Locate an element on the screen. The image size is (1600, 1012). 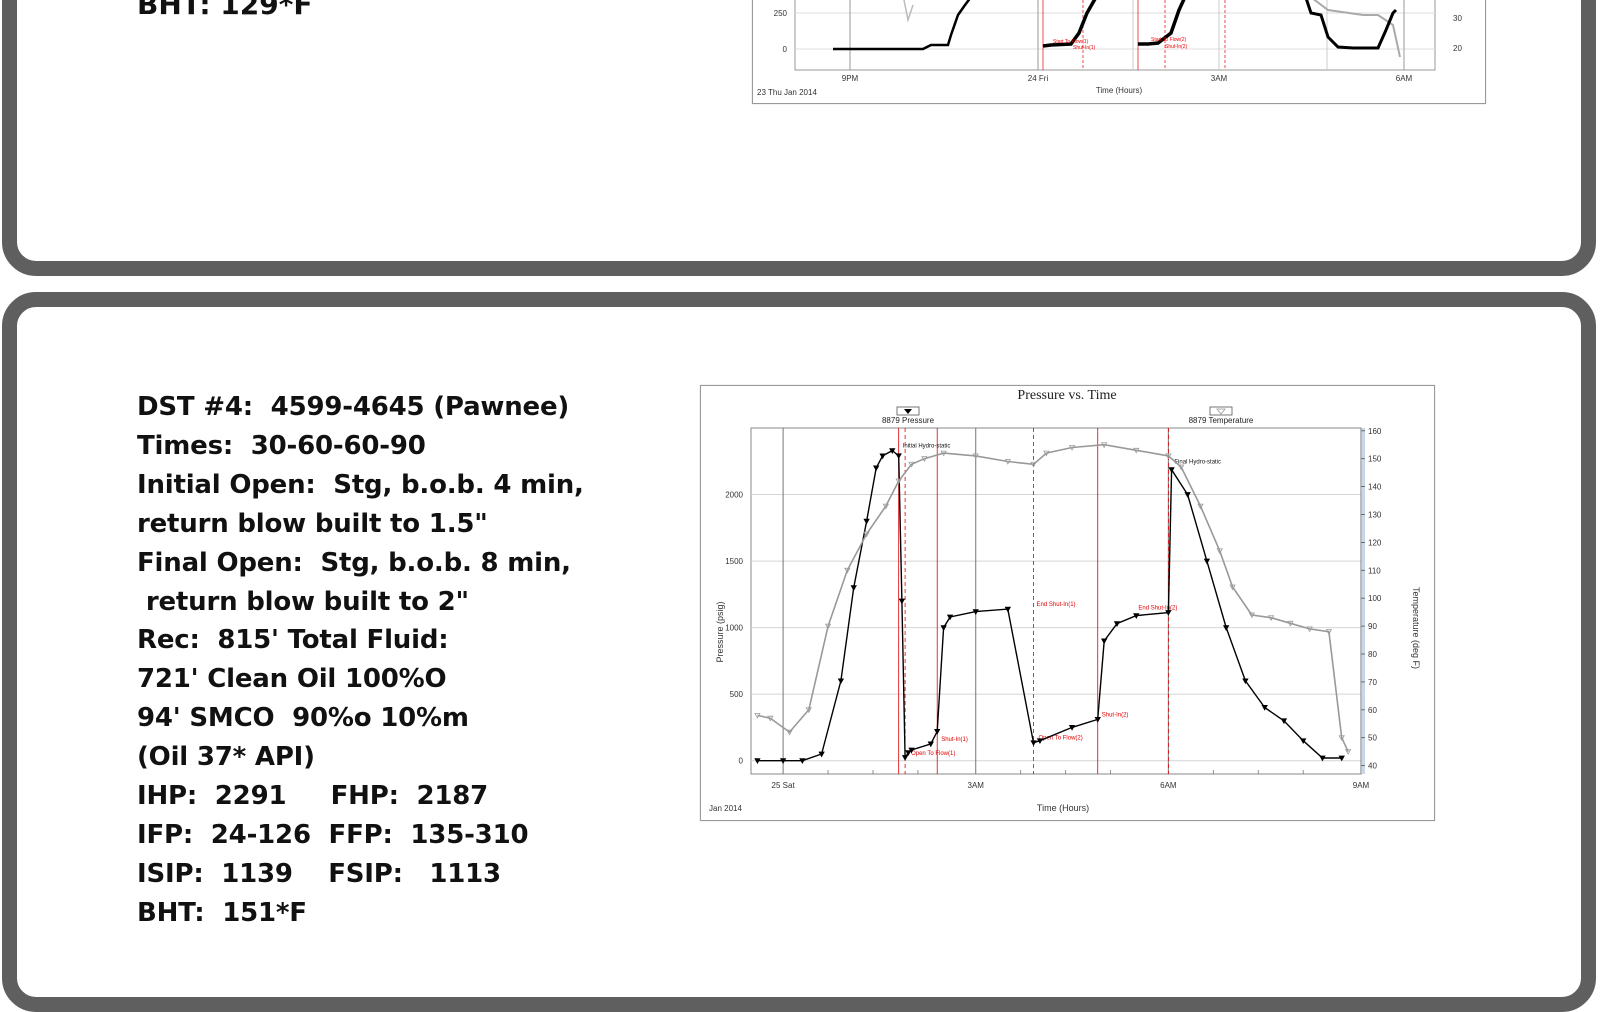
top-x-tick: 24 Fri is located at coordinates (1038, 78).